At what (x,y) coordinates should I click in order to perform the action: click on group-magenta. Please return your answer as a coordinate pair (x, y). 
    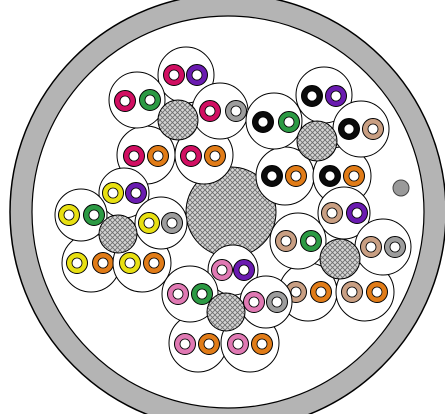
    Looking at the image, I should click on (178, 115).